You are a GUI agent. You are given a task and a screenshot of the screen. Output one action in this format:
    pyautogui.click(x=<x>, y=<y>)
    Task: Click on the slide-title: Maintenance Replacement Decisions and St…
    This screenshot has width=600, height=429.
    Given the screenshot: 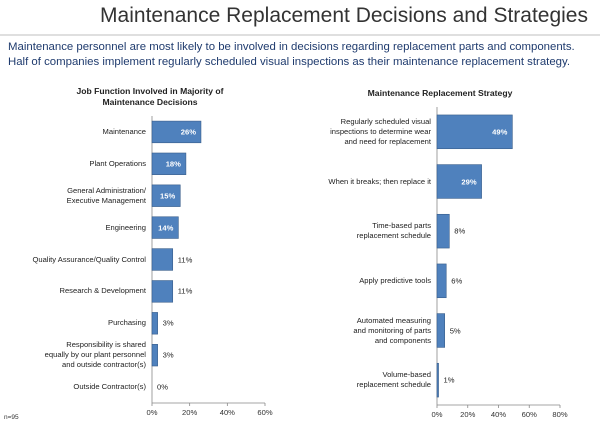 What is the action you would take?
    pyautogui.click(x=344, y=15)
    